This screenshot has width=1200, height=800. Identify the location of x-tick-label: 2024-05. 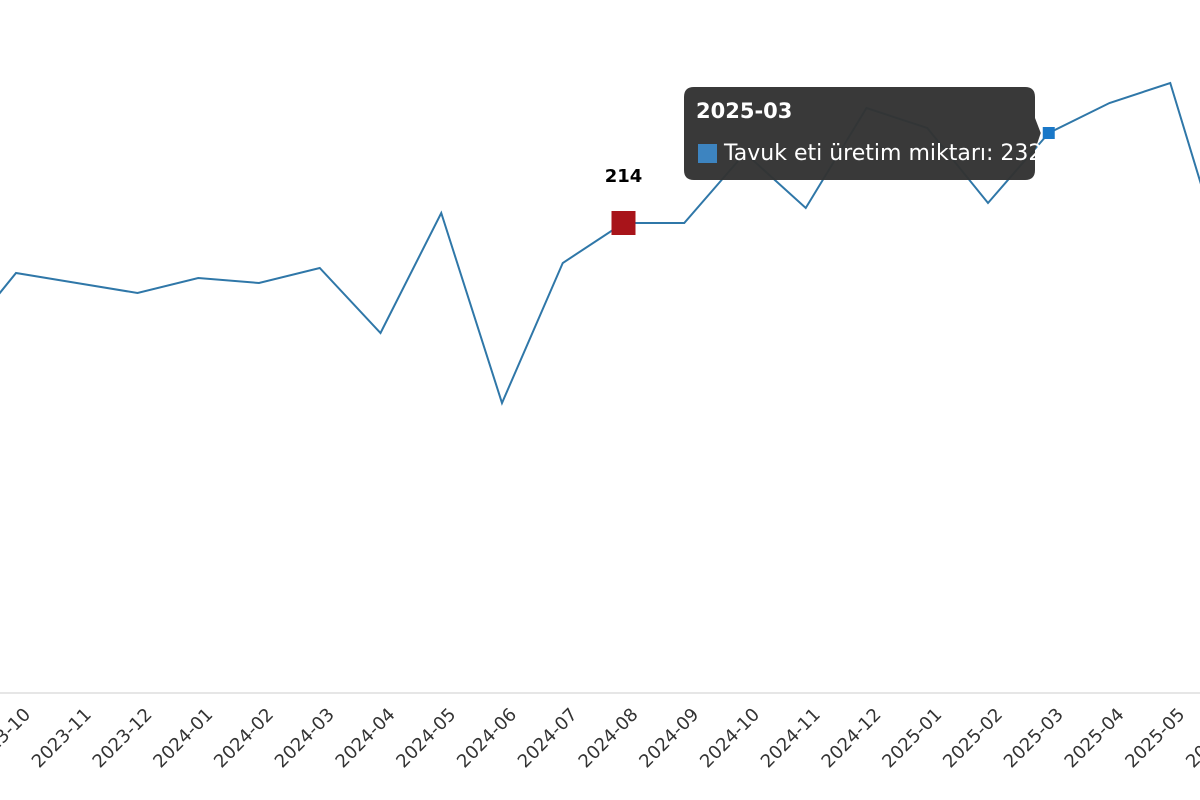
(426, 738).